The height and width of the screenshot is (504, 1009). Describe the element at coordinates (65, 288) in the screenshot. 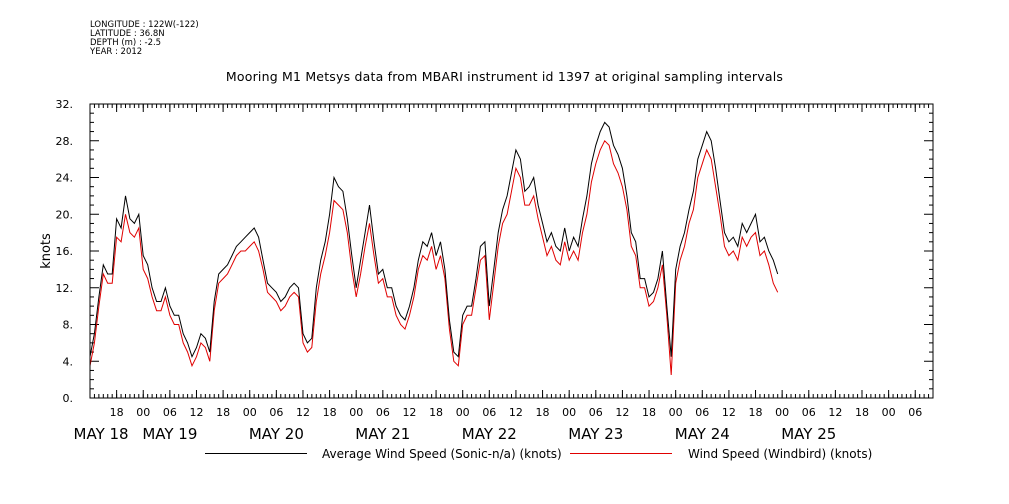

I see `y-tick-label: 12.` at that location.